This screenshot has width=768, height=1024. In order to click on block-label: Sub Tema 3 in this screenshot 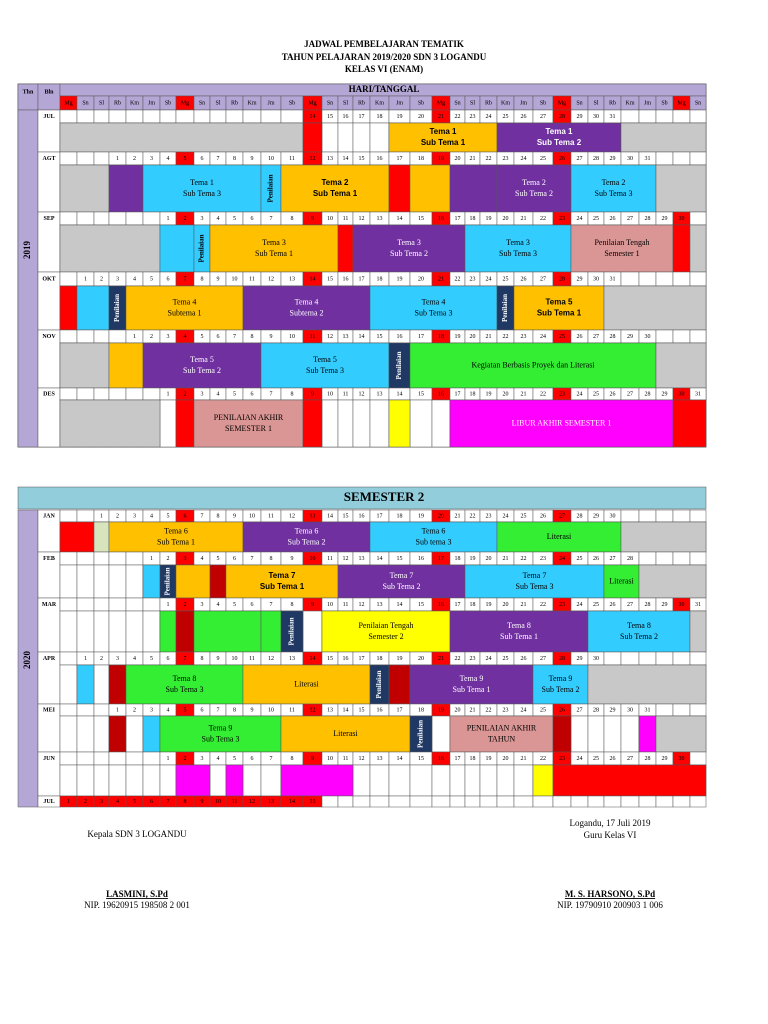, I will do `click(325, 370)`.